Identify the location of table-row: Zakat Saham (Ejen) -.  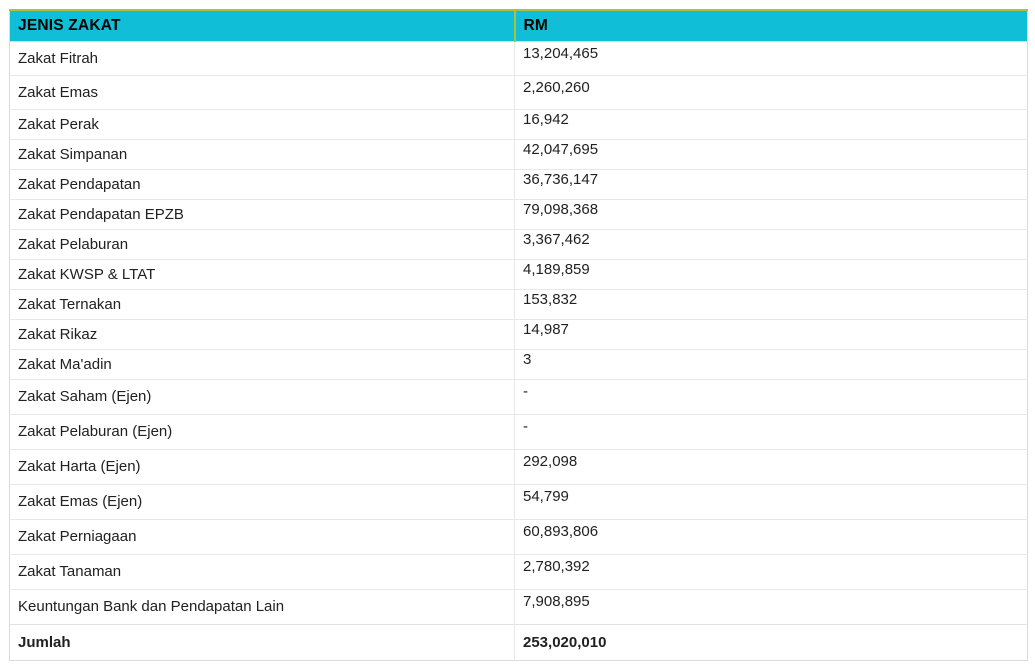
(518, 396).